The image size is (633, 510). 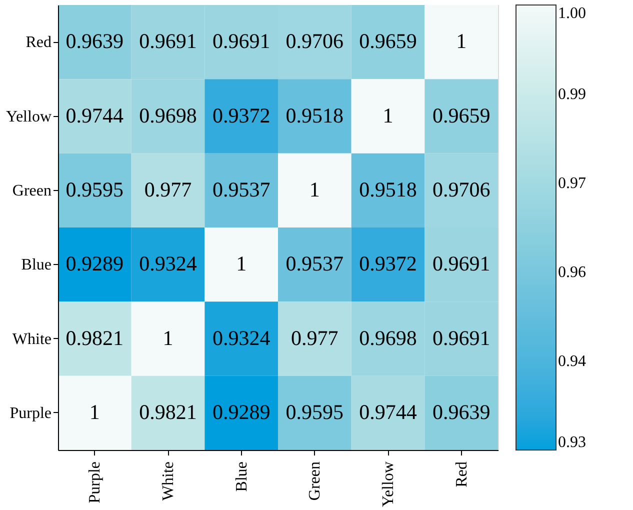 I want to click on x-tick-label: White, so click(x=168, y=481).